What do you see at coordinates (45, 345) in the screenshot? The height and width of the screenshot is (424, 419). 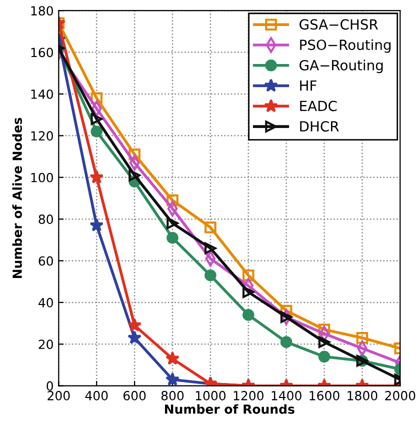 I see `y-tick-label: 20` at bounding box center [45, 345].